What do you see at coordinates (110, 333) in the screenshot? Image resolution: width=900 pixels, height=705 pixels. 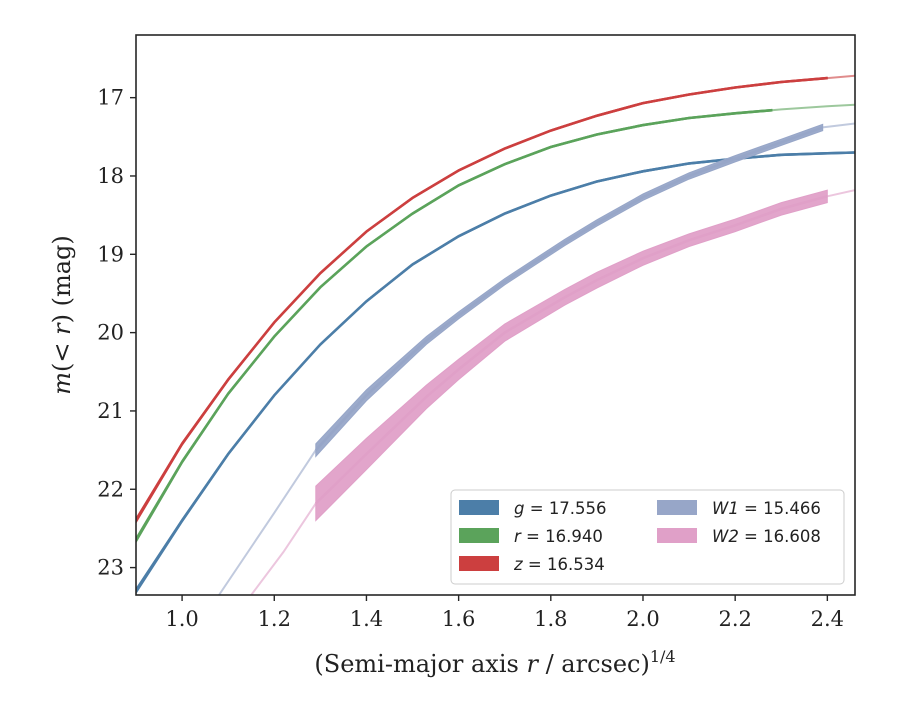 I see `y-tick-label: 20` at bounding box center [110, 333].